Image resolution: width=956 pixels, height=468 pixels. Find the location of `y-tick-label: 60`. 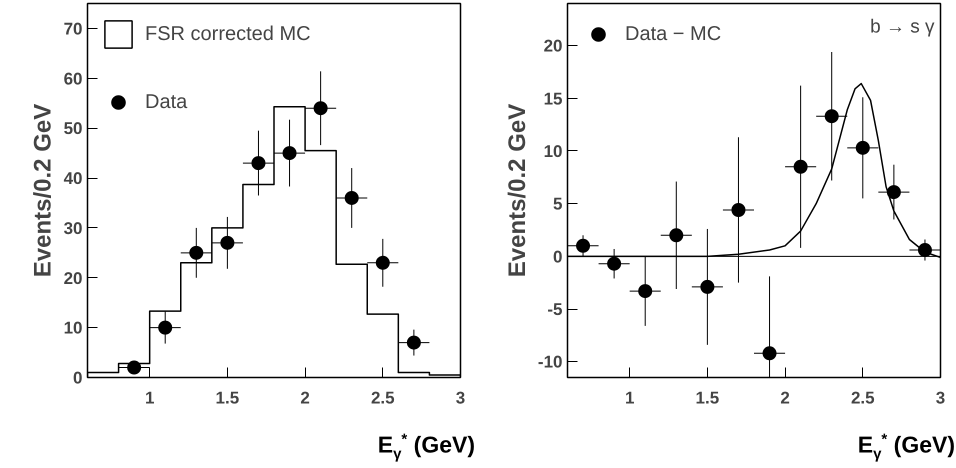

y-tick-label: 60 is located at coordinates (73, 78).